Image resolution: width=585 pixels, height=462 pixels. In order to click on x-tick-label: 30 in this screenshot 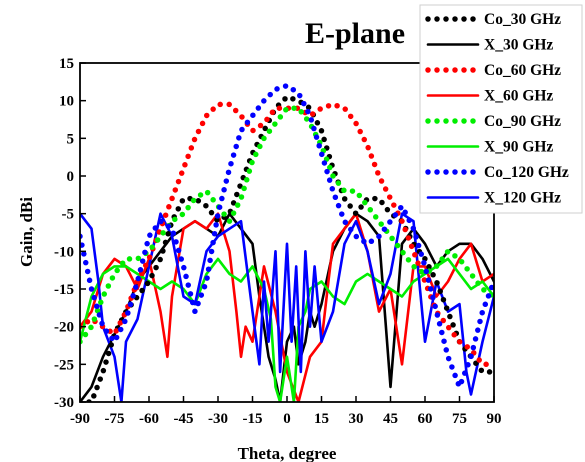, I will do `click(356, 419)`.